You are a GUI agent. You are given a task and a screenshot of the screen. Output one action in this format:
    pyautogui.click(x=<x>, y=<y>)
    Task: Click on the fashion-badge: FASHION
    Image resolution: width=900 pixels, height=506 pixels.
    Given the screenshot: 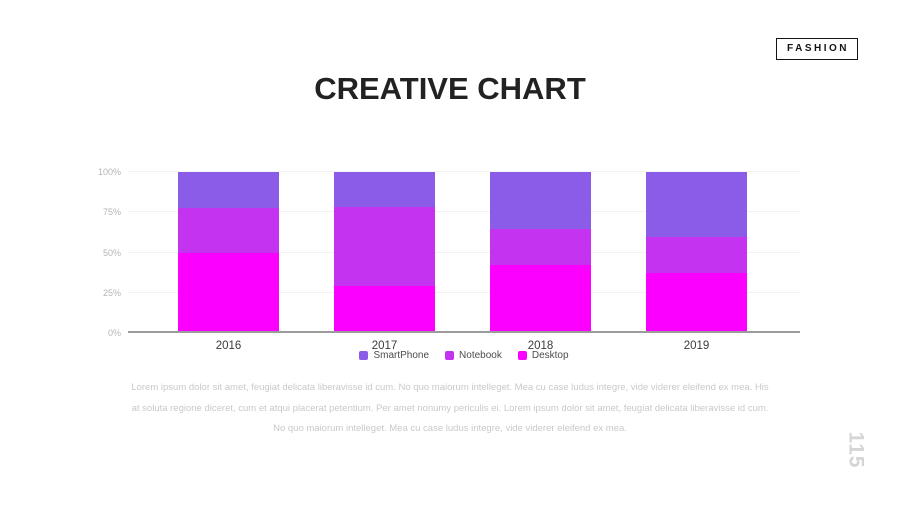 What is the action you would take?
    pyautogui.click(x=817, y=49)
    